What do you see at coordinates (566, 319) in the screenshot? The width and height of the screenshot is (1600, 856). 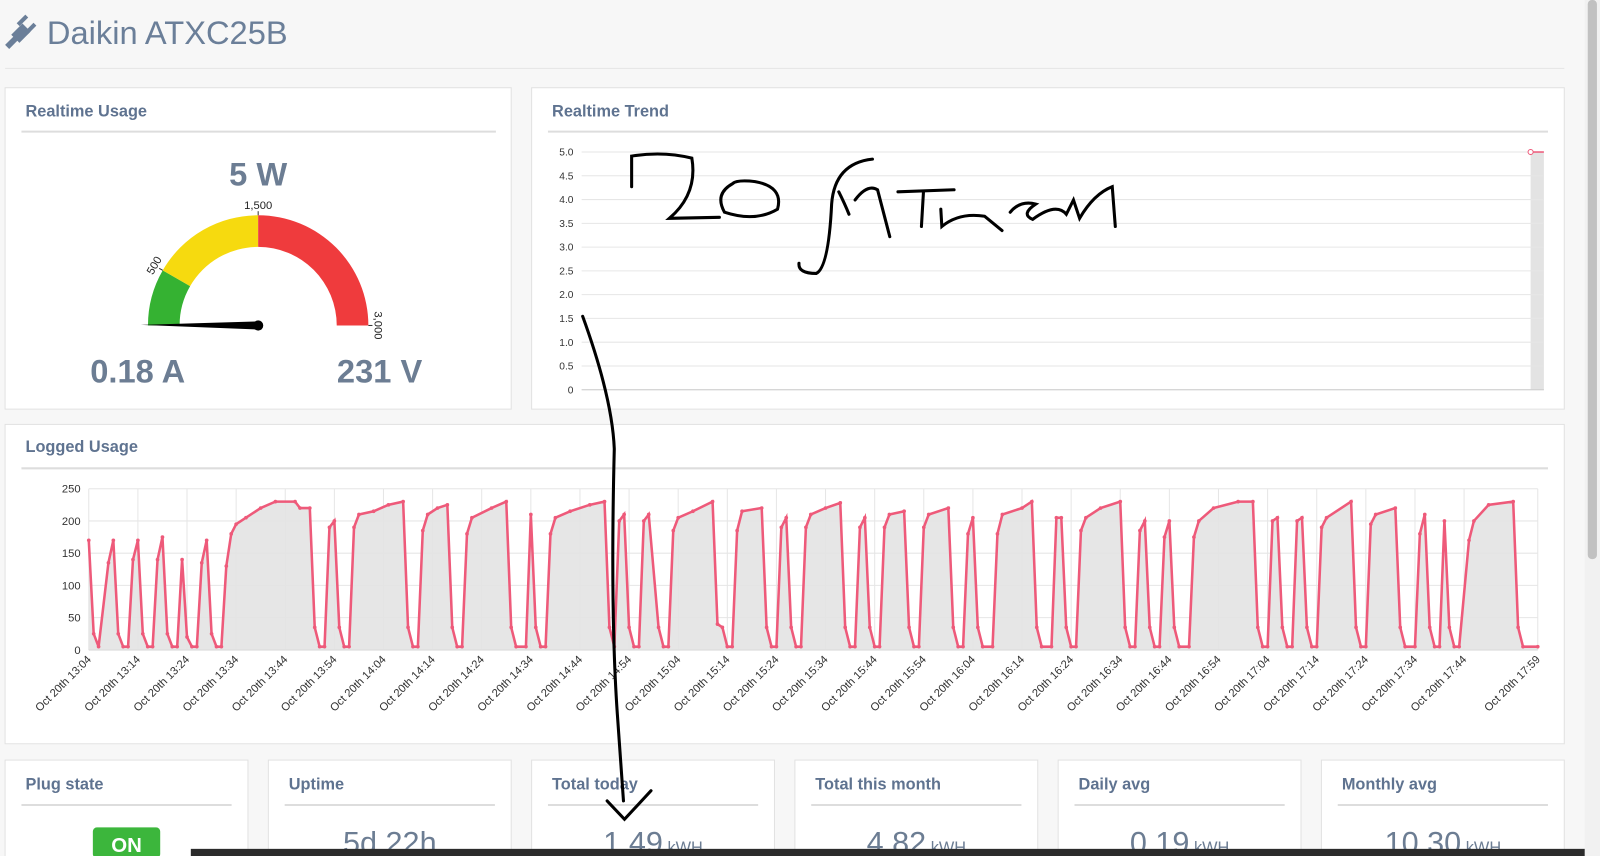 I see `y-tick-label: 1.5` at bounding box center [566, 319].